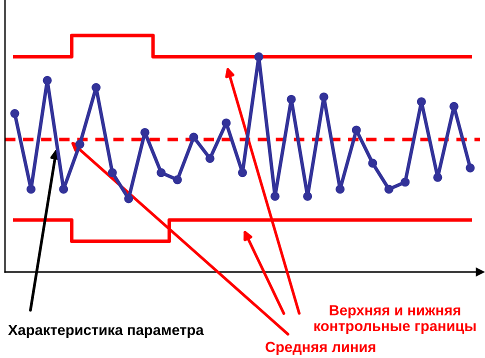 The image size is (485, 358). What do you see at coordinates (106, 331) in the screenshot?
I see `text: Характеристика параметра` at bounding box center [106, 331].